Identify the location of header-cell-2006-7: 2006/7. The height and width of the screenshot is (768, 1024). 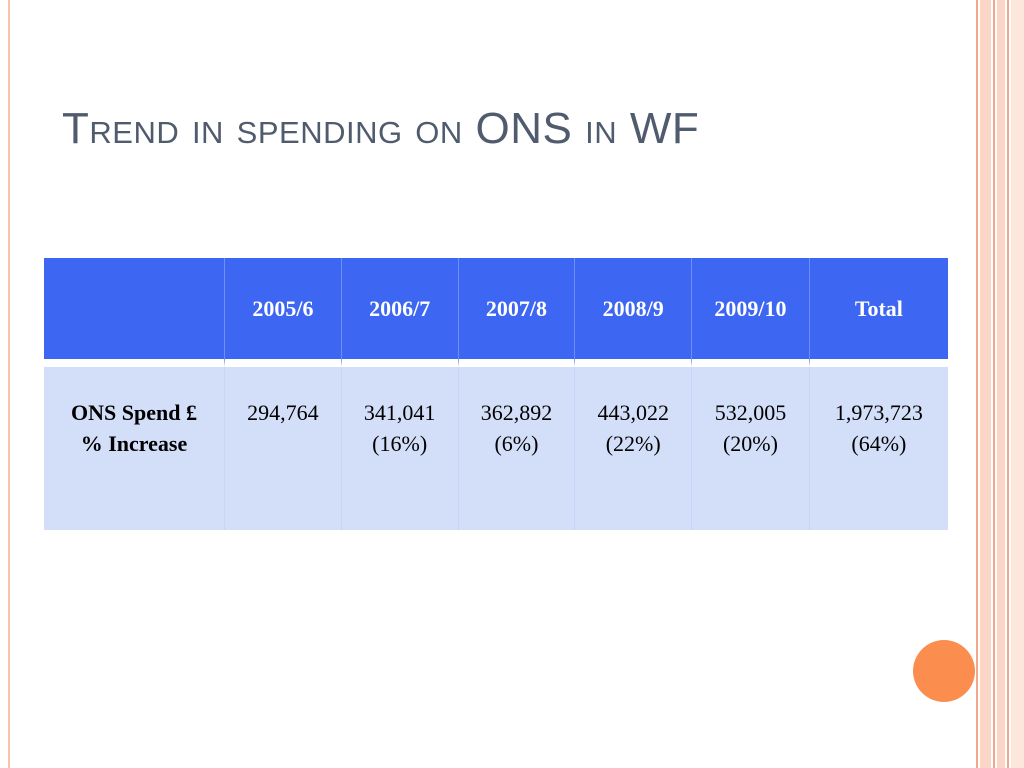
(400, 312).